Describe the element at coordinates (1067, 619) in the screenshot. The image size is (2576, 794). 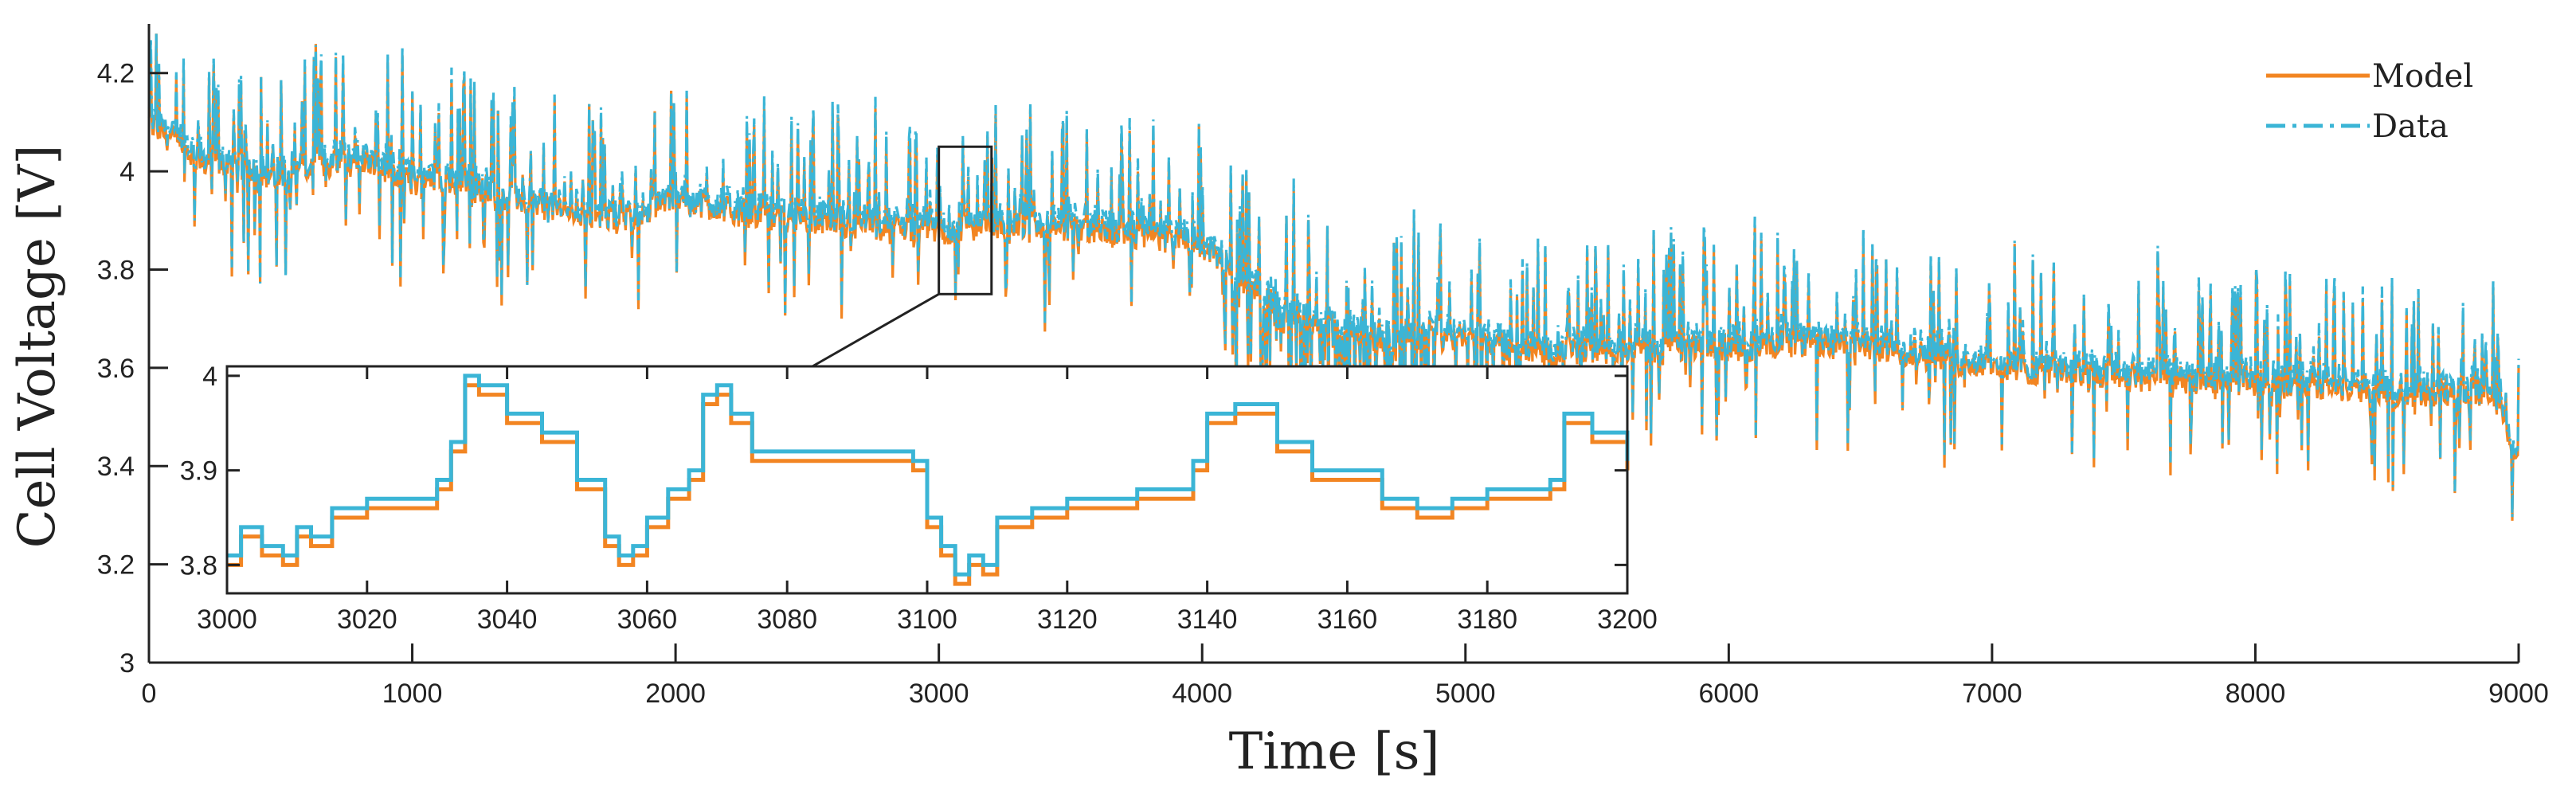
I see `inset-x-tick-label: 3120` at that location.